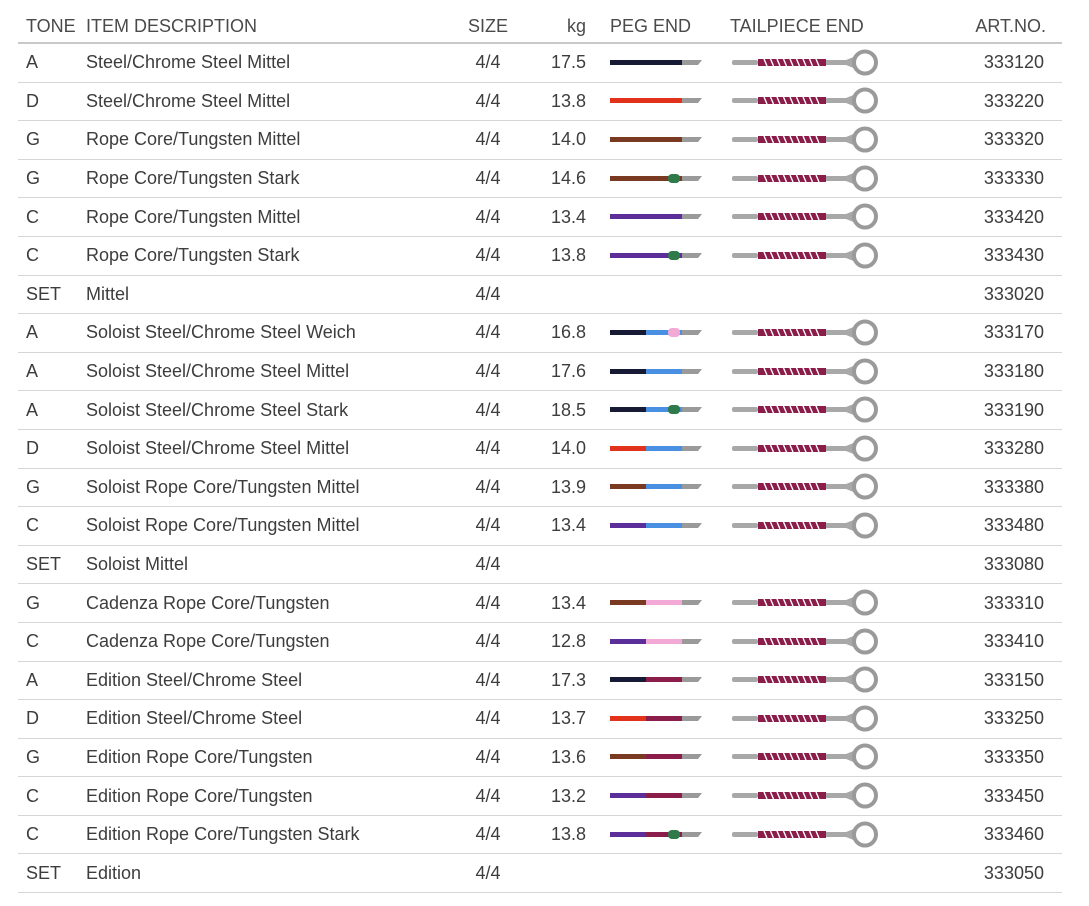  What do you see at coordinates (223, 834) in the screenshot?
I see `item-description-cell: Edition Rope Core/Tungsten Stark` at bounding box center [223, 834].